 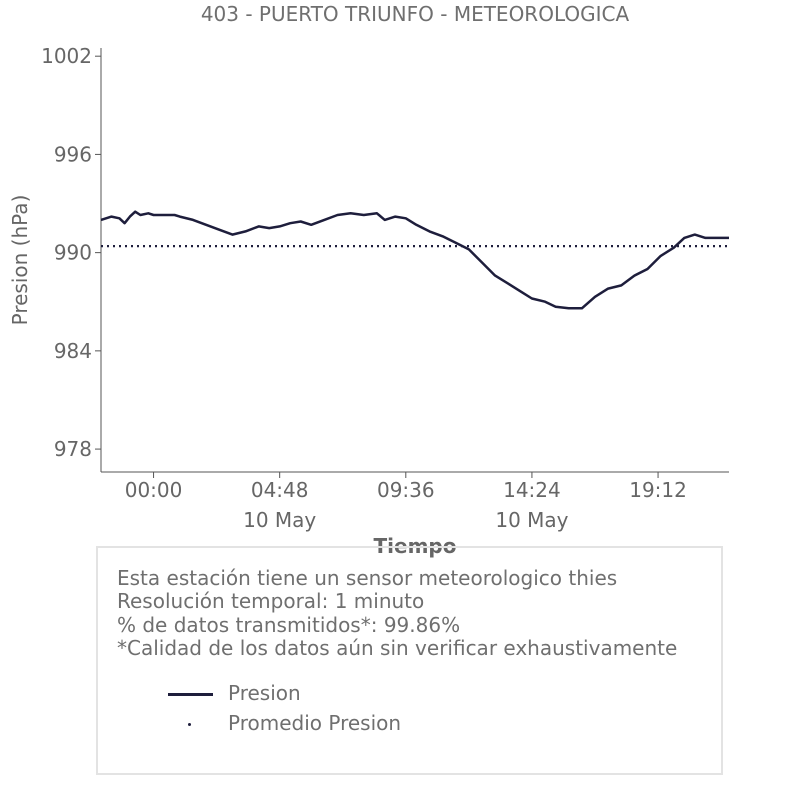 I want to click on x-tick-label: 19:12, so click(x=658, y=490).